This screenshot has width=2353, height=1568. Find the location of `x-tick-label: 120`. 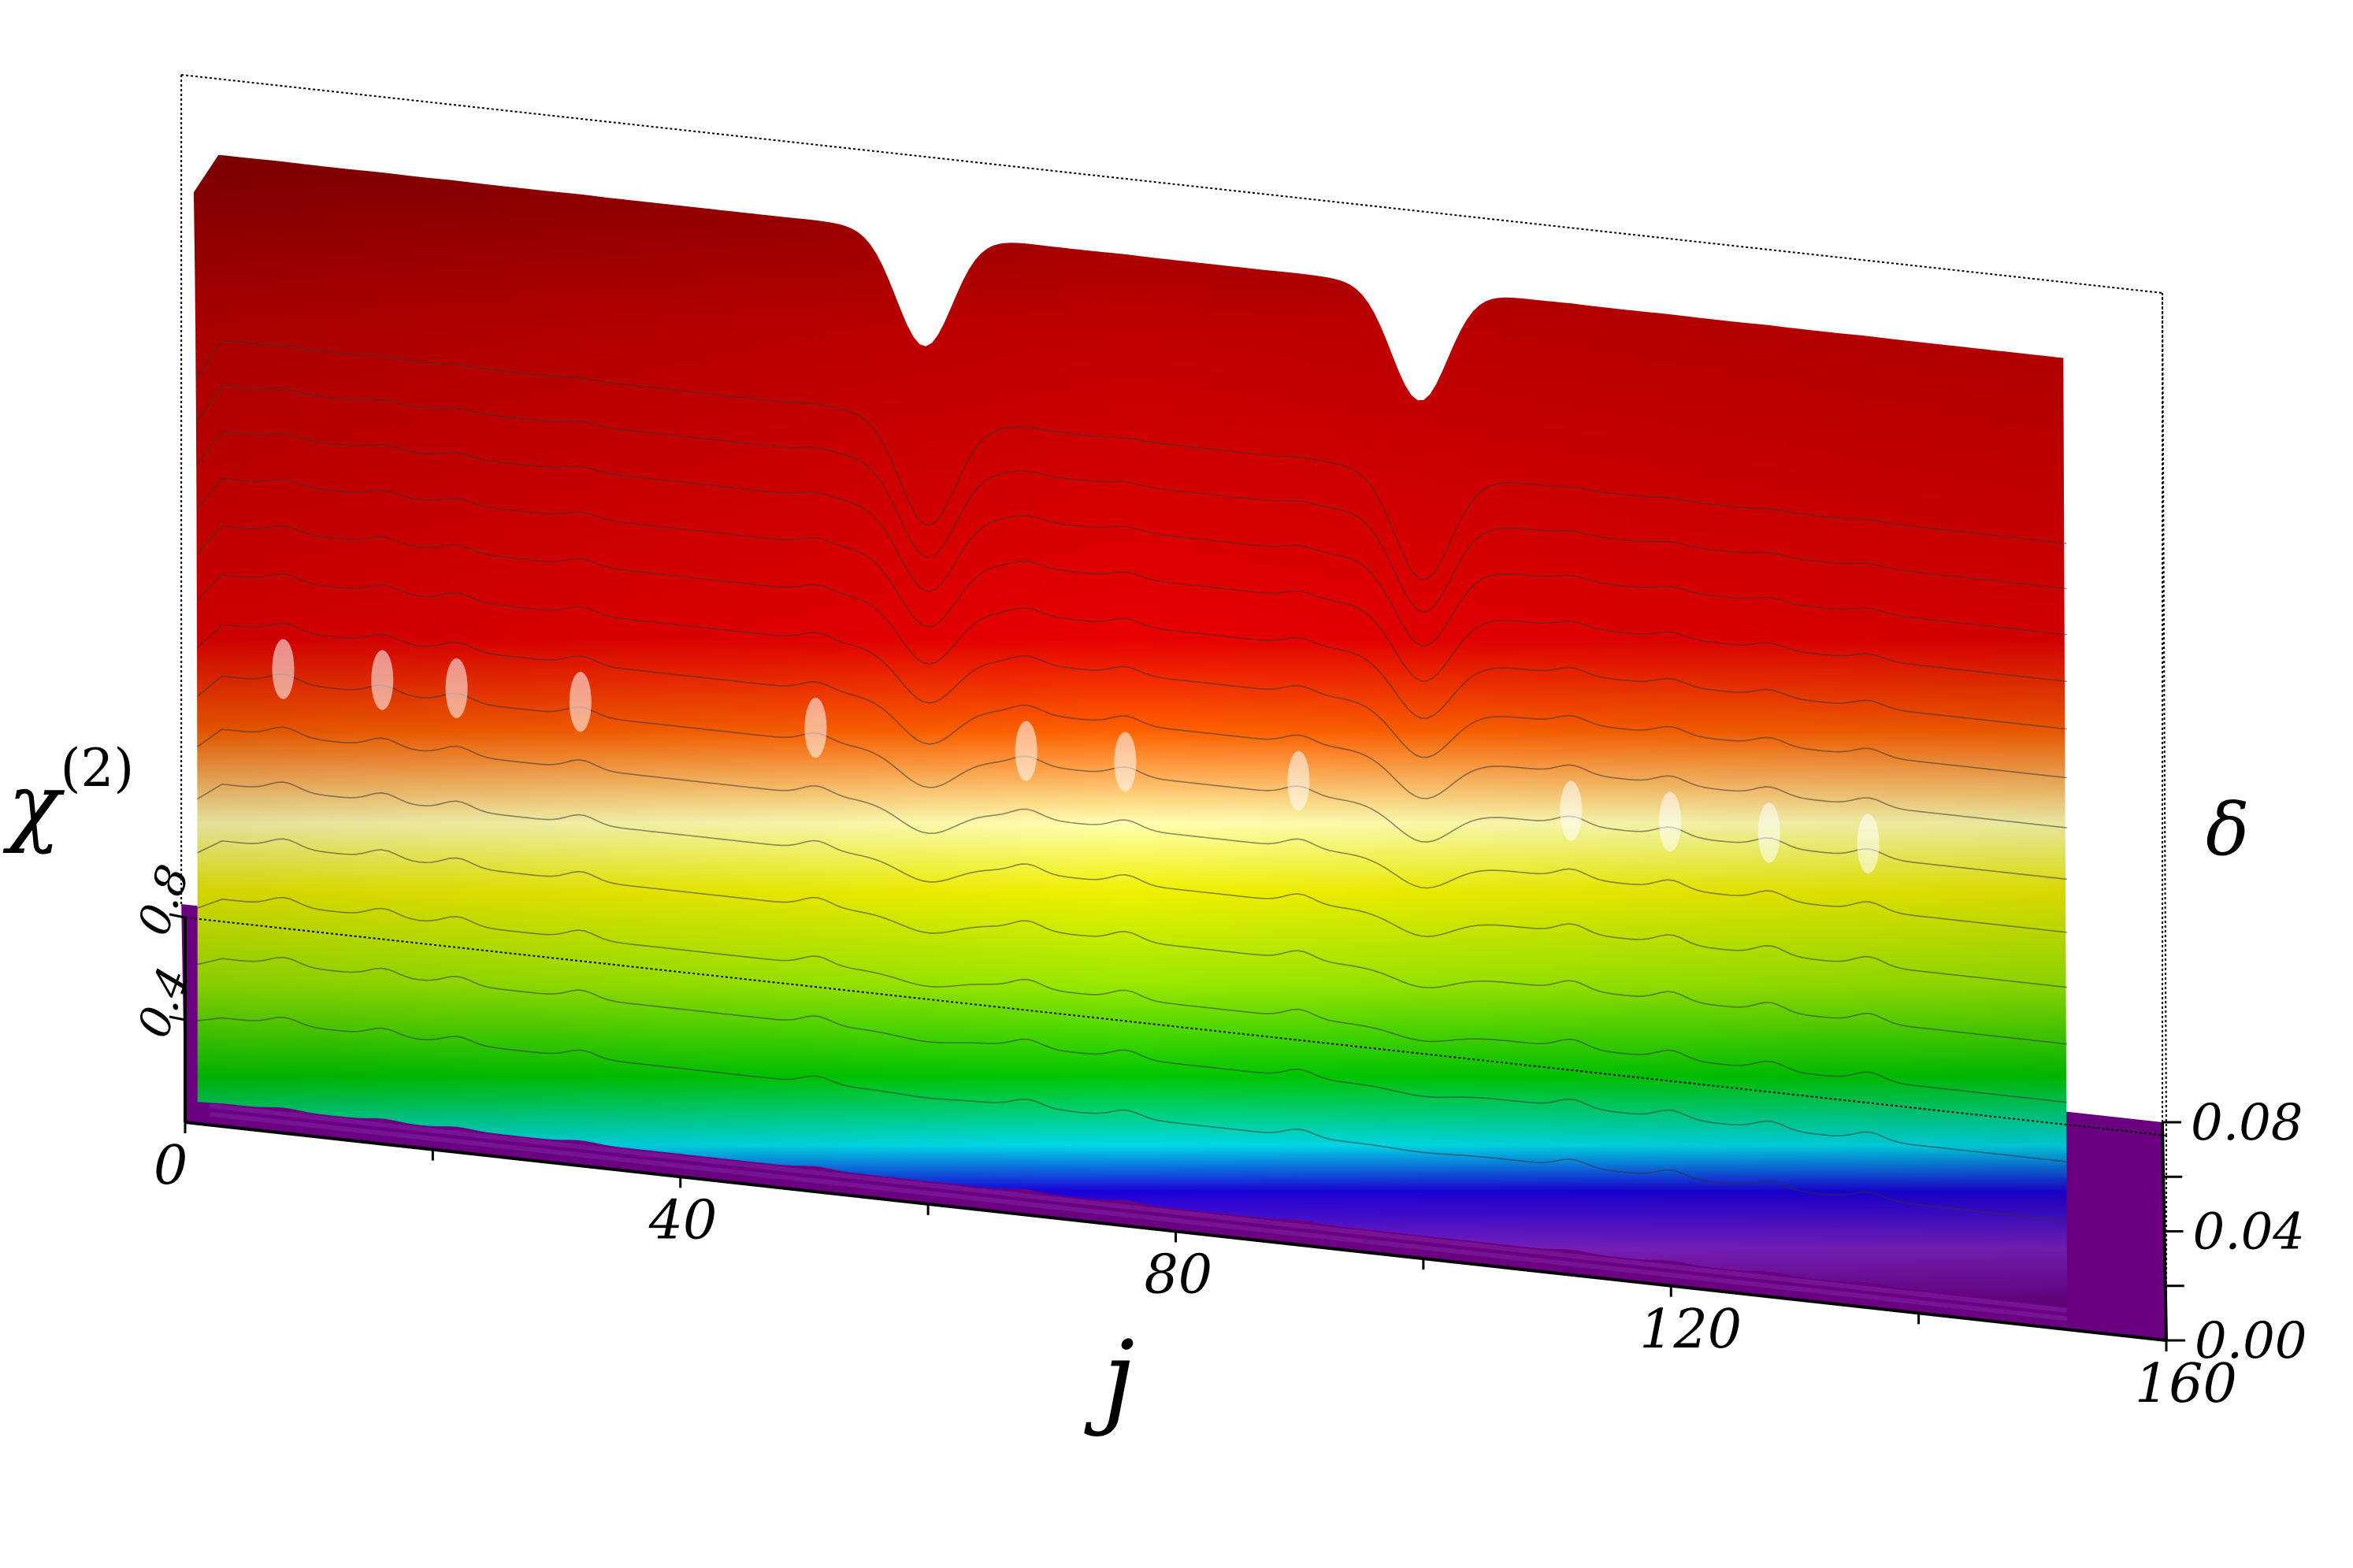

x-tick-label: 120 is located at coordinates (1691, 1330).